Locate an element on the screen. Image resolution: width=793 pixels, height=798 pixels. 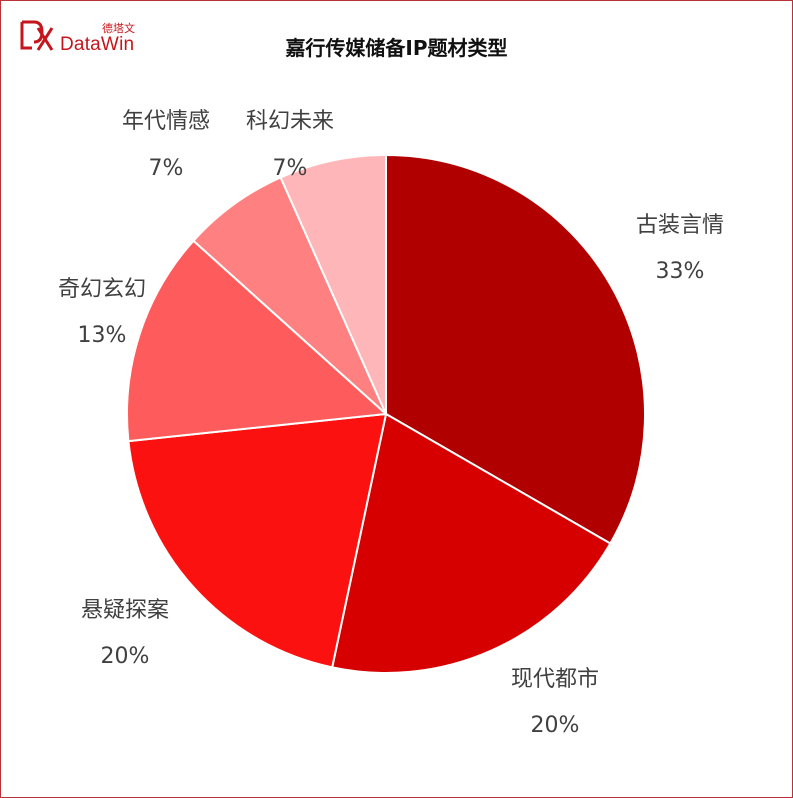
datawin-logo-mark-icon is located at coordinates (37, 35).